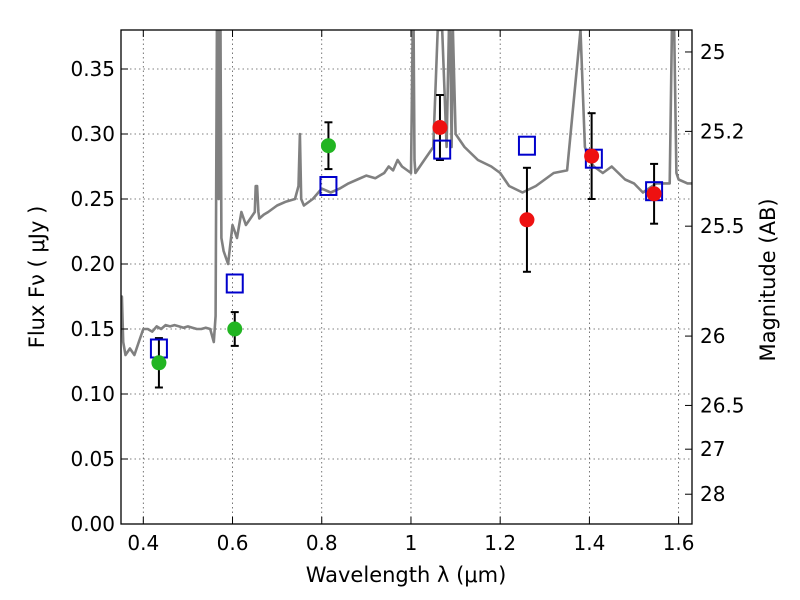 This screenshot has height=600, width=800. What do you see at coordinates (712, 494) in the screenshot?
I see `right-tick-label: 28` at bounding box center [712, 494].